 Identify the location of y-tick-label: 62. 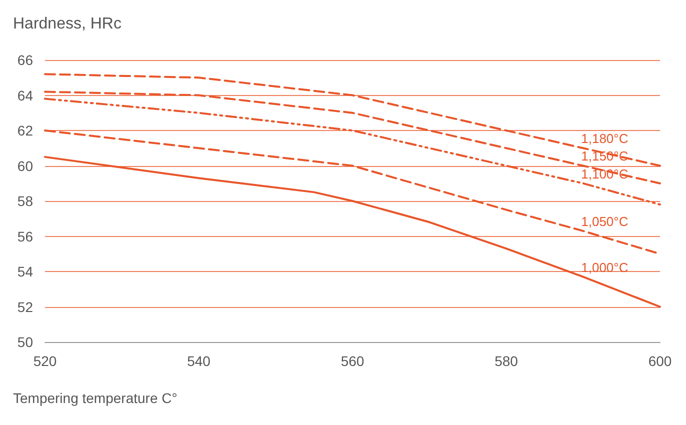
(25, 130).